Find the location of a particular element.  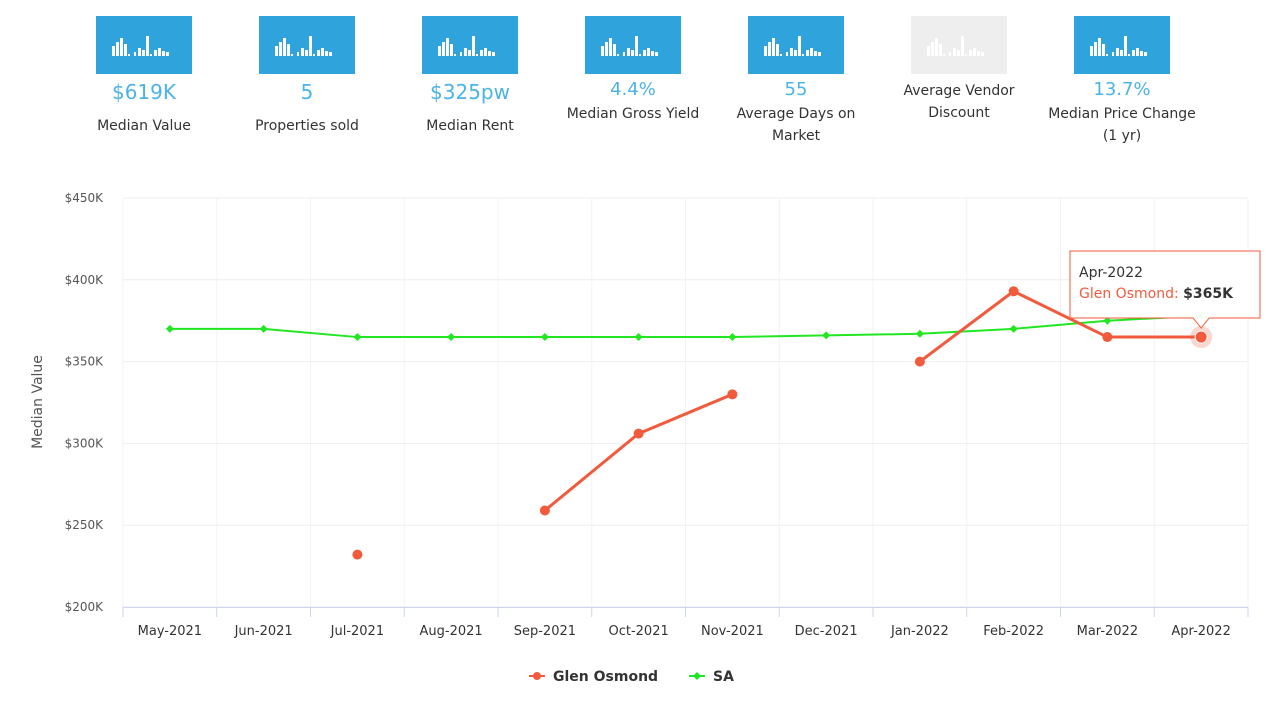

tooltip-series-name: Glen Osmond: is located at coordinates (1131, 294).